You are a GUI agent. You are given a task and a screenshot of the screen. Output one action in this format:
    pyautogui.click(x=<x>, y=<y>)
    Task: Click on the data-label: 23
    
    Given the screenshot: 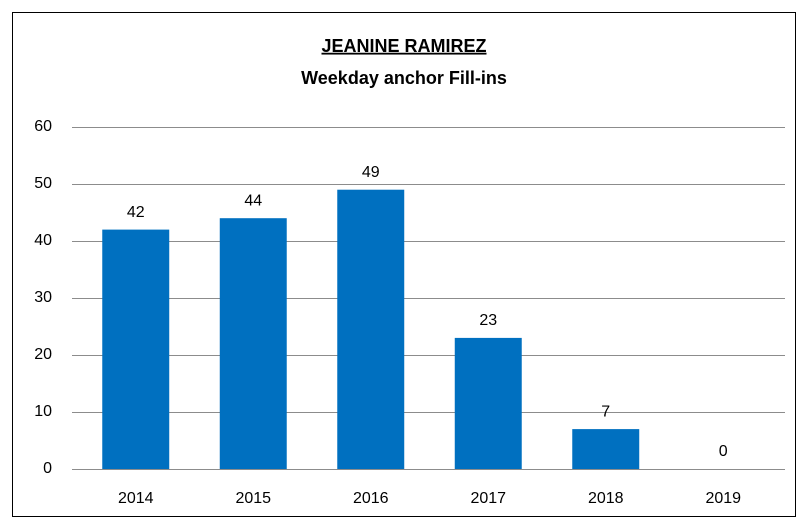 What is the action you would take?
    pyautogui.click(x=488, y=320)
    